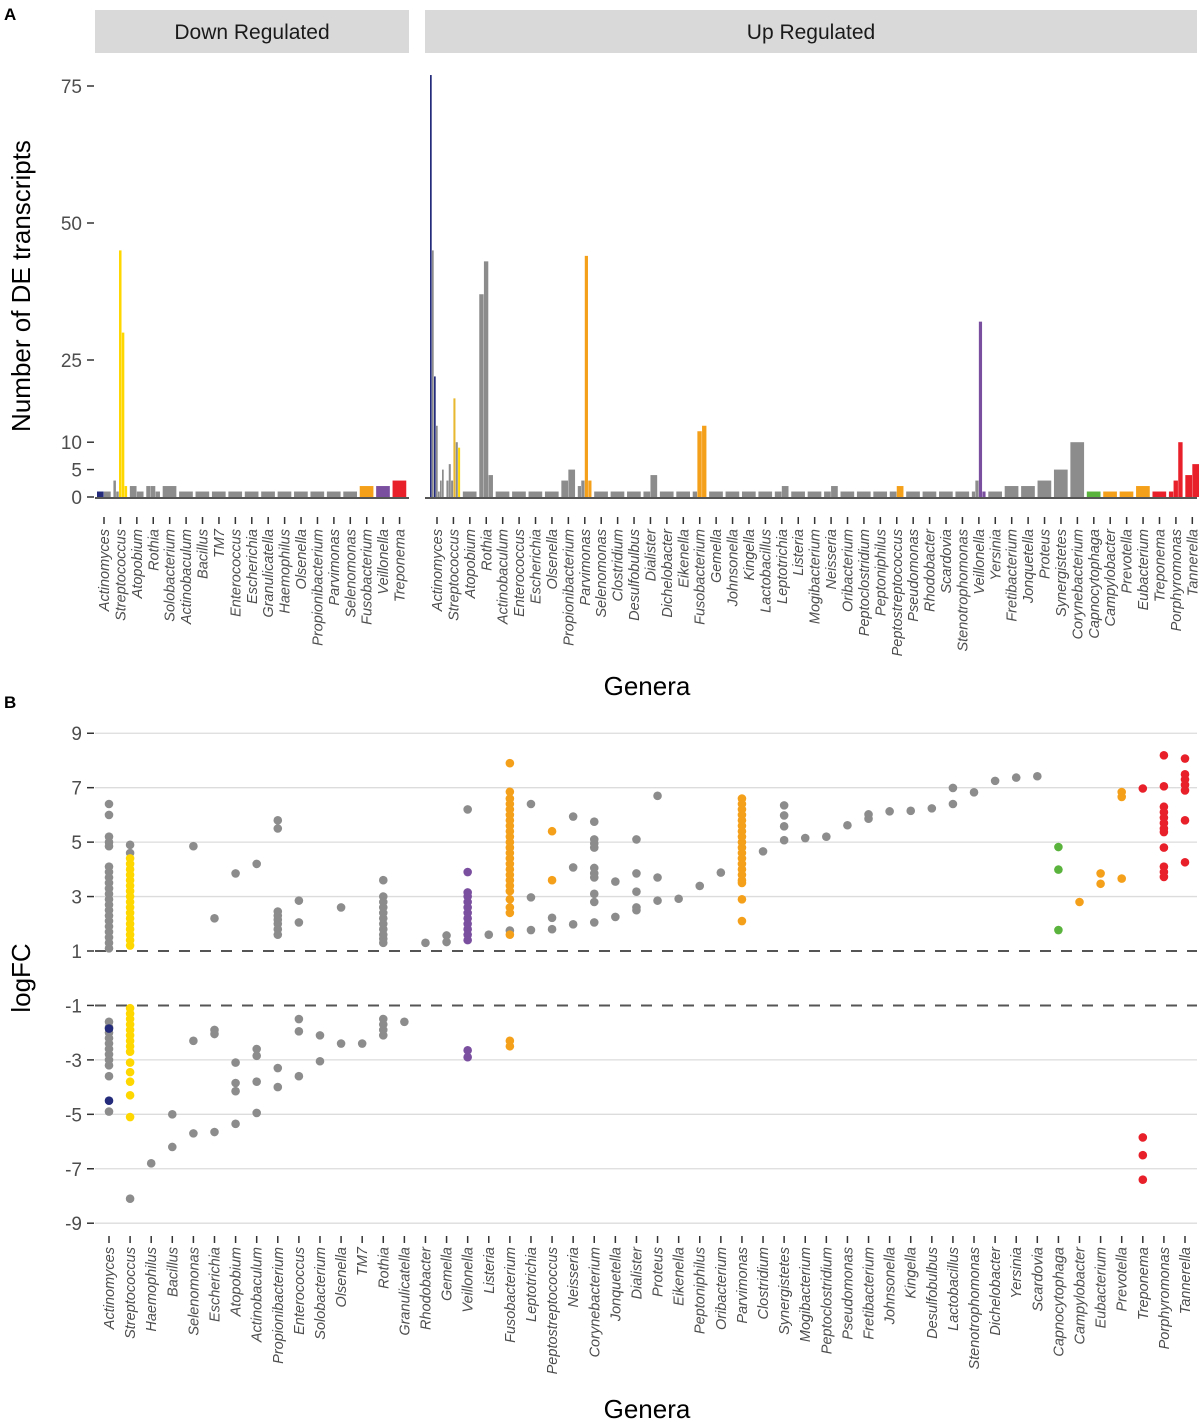 This screenshot has width=1200, height=1422. What do you see at coordinates (73, 1224) in the screenshot?
I see `y-tick-label: -9` at bounding box center [73, 1224].